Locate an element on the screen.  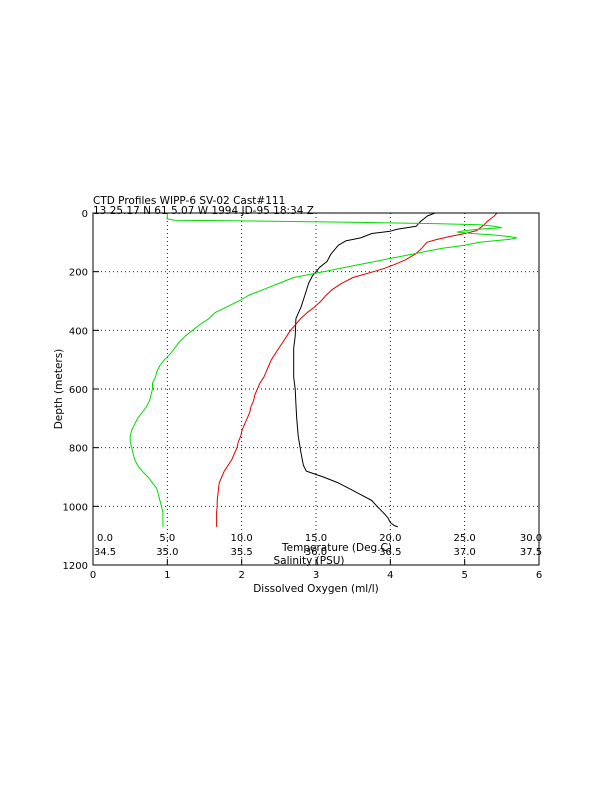
y-tick-labels: 0 200 400 600 800 1000 1200 is located at coordinates (75, 390).